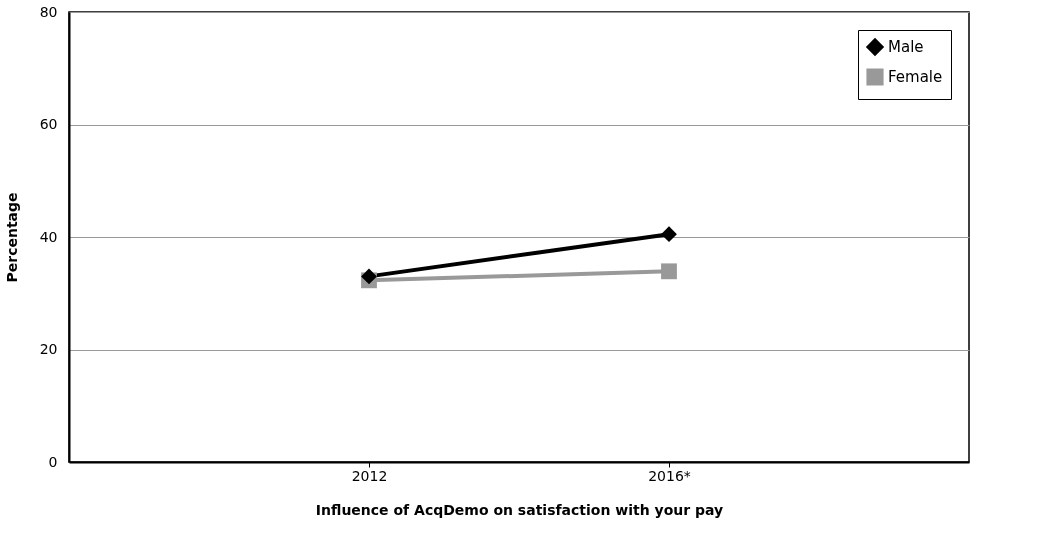  What do you see at coordinates (915, 77) in the screenshot?
I see `legend-label: Female` at bounding box center [915, 77].